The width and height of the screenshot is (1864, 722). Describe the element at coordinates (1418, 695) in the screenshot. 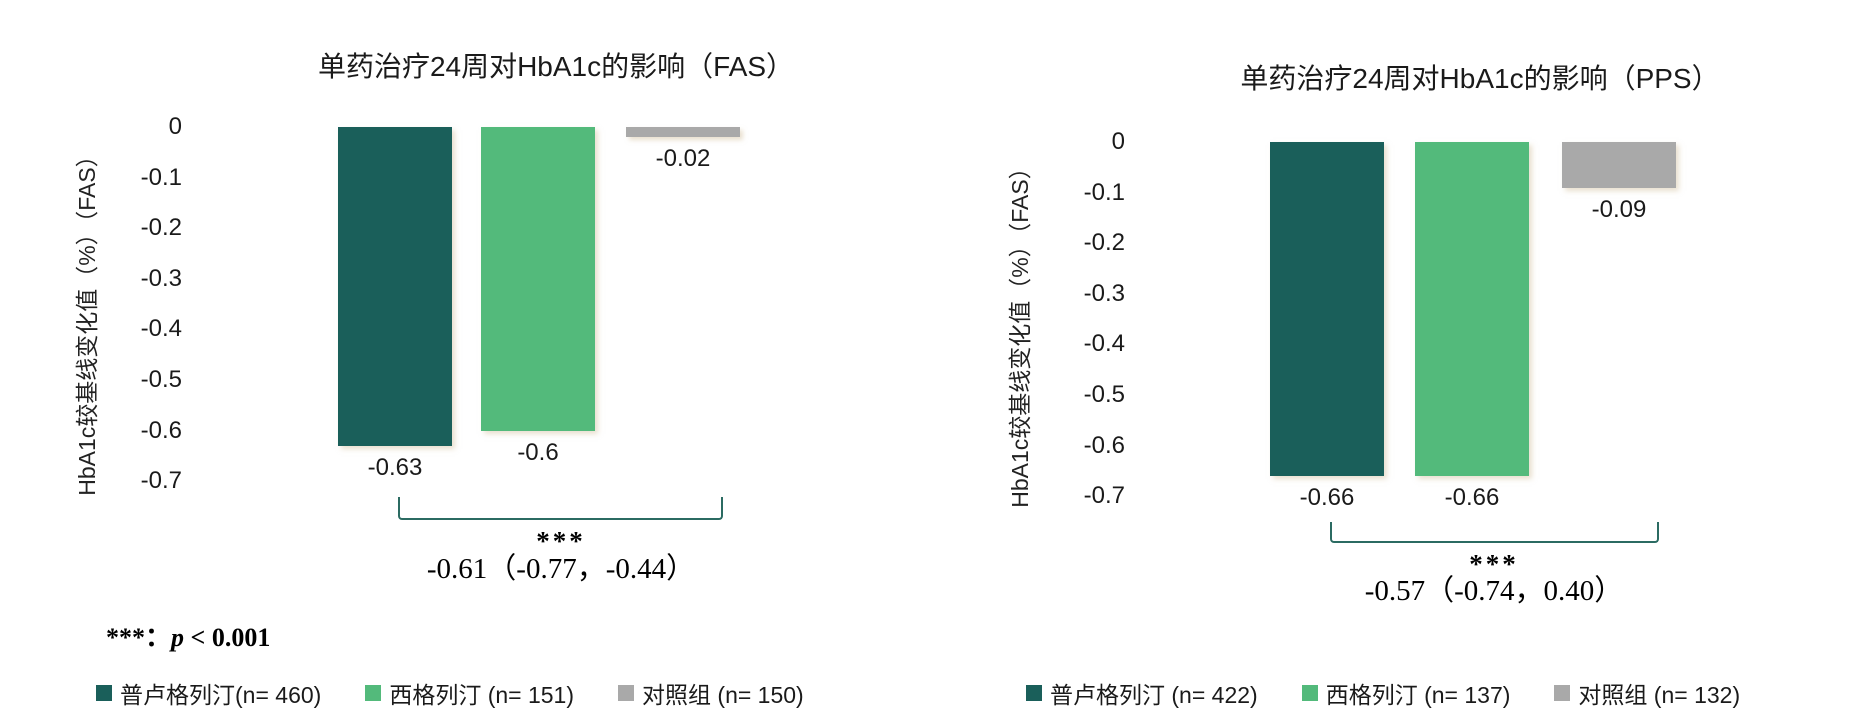

I see `legend-label: 西格列汀 (n= 137)` at that location.